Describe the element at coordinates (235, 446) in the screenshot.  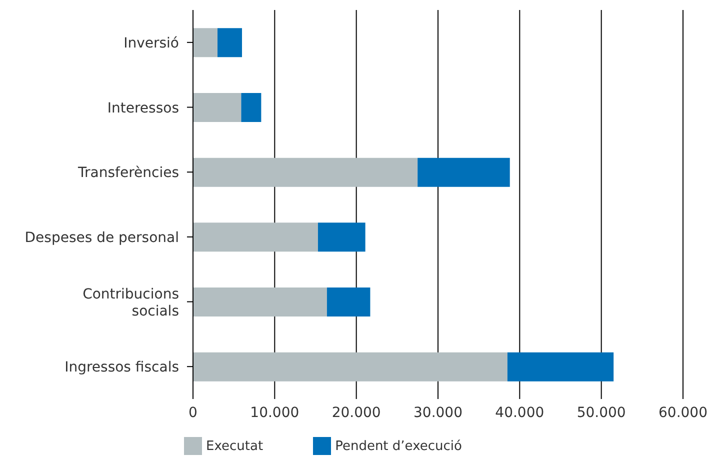
I see `legend-label: Executat` at that location.